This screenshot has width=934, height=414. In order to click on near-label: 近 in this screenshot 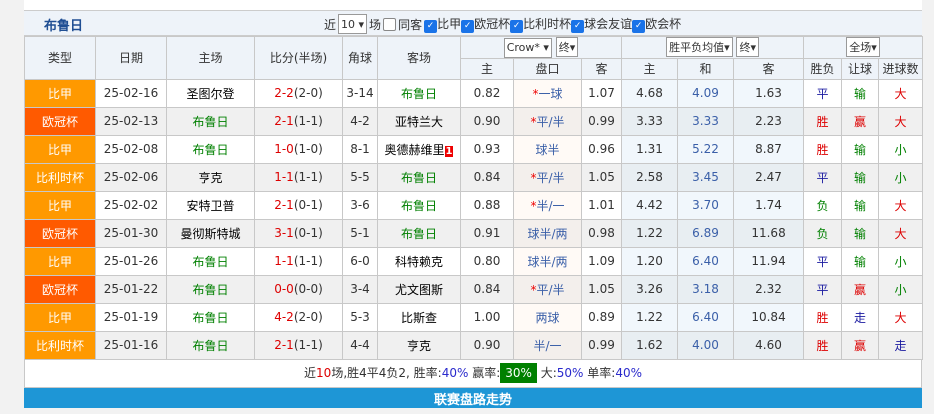, I will do `click(330, 24)`.